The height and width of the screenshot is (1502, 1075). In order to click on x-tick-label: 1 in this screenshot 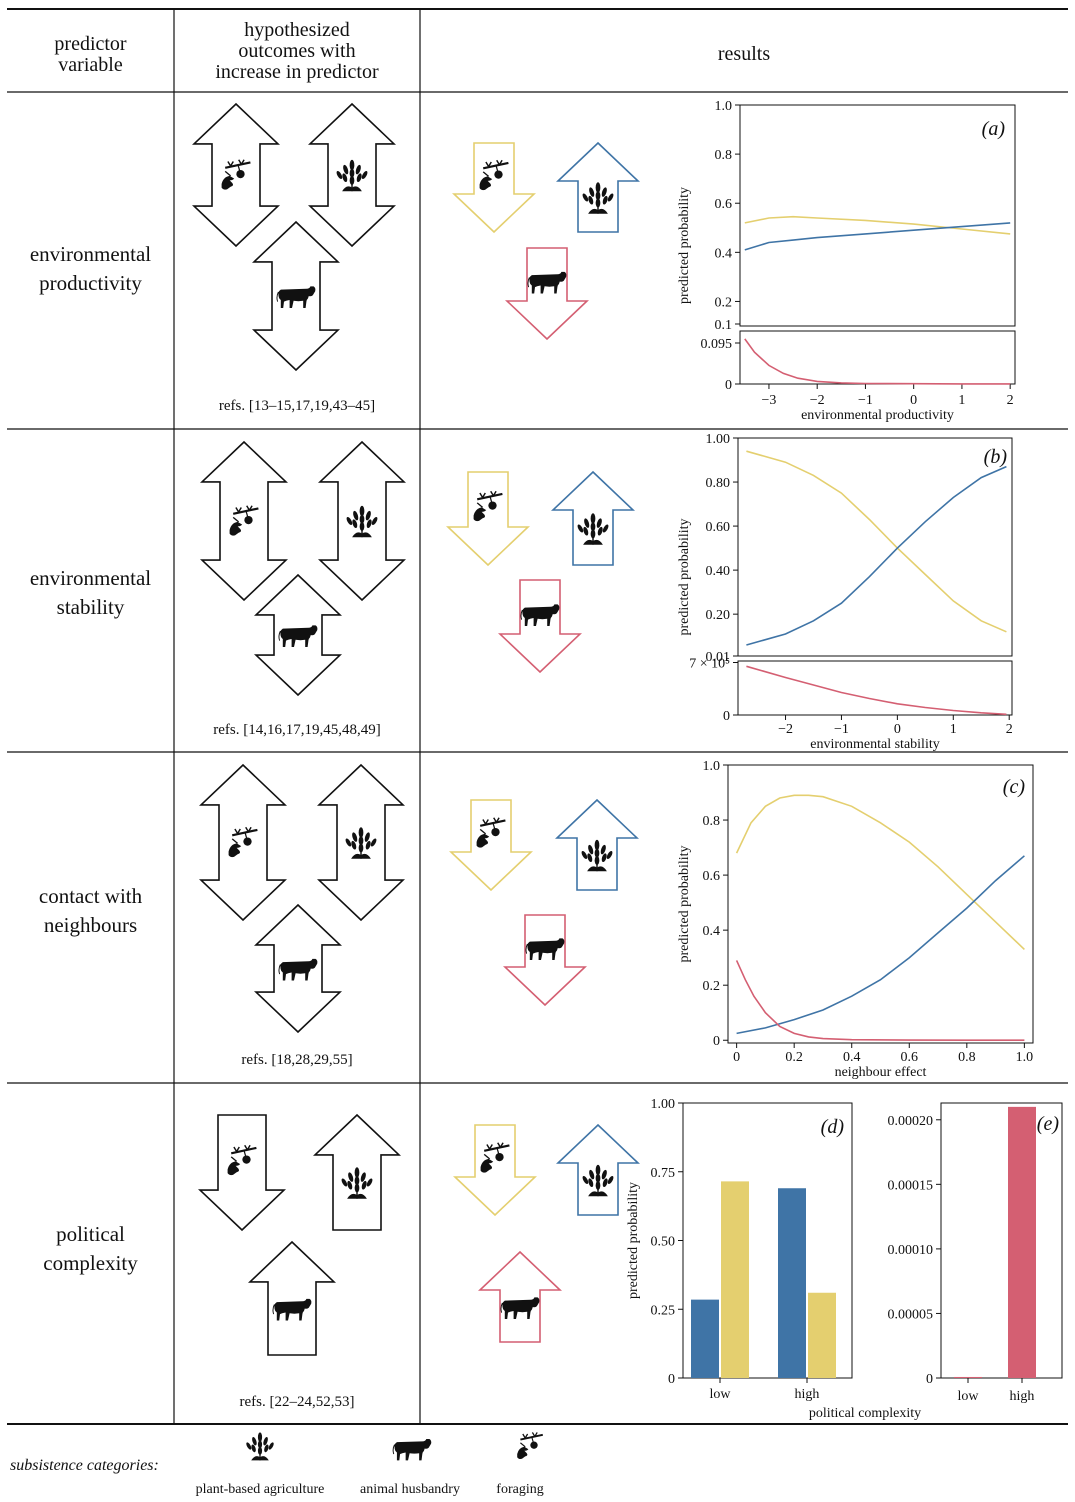, I will do `click(961, 400)`.